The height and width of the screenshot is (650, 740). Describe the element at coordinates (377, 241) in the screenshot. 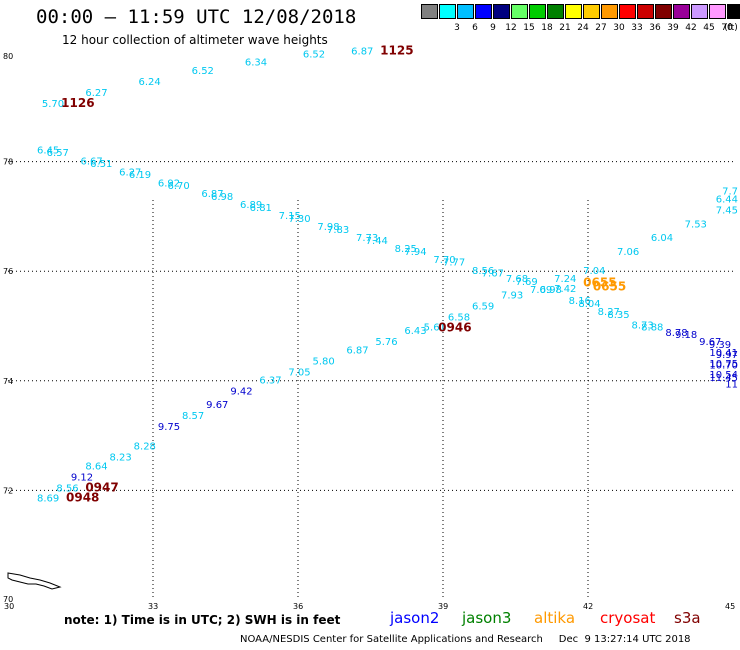

I see `swh-value: 7.44` at that location.